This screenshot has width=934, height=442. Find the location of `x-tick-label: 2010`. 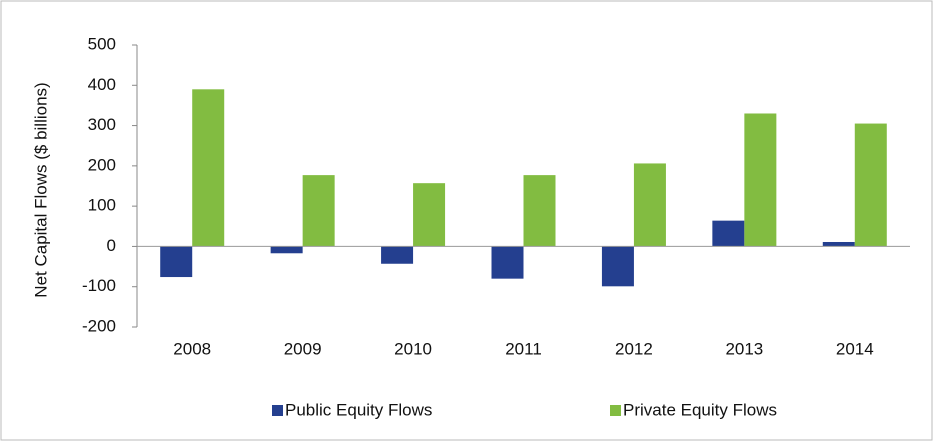

x-tick-label: 2010 is located at coordinates (413, 348).